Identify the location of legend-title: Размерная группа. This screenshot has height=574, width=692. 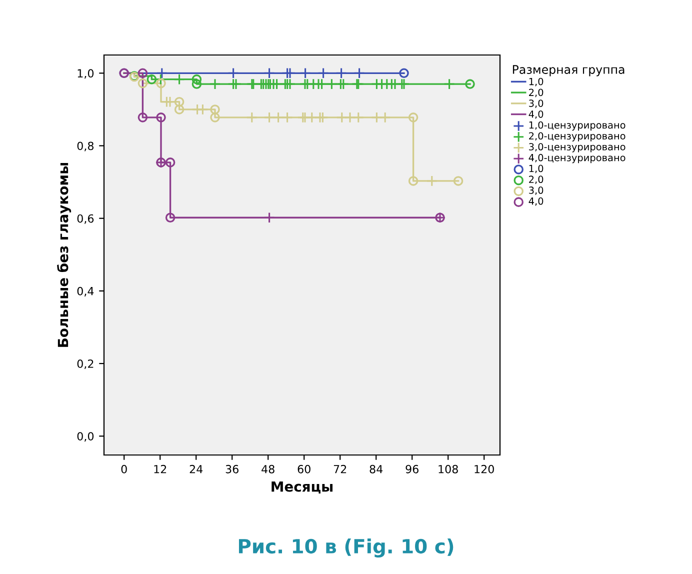
(568, 70).